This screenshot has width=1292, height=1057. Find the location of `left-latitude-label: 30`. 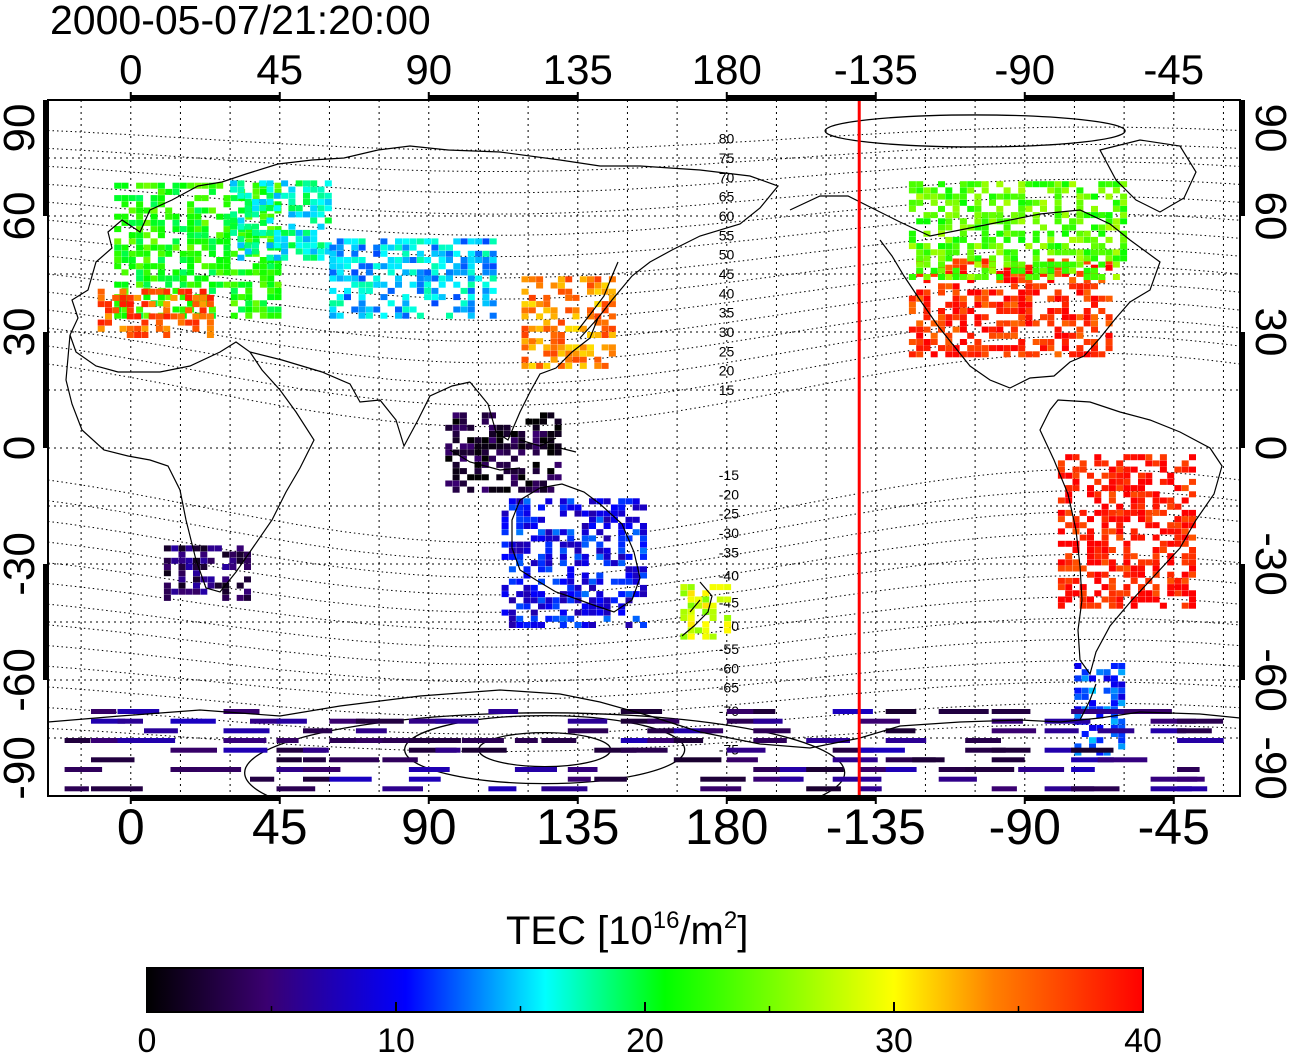

left-latitude-label: 30 is located at coordinates (22, 332).